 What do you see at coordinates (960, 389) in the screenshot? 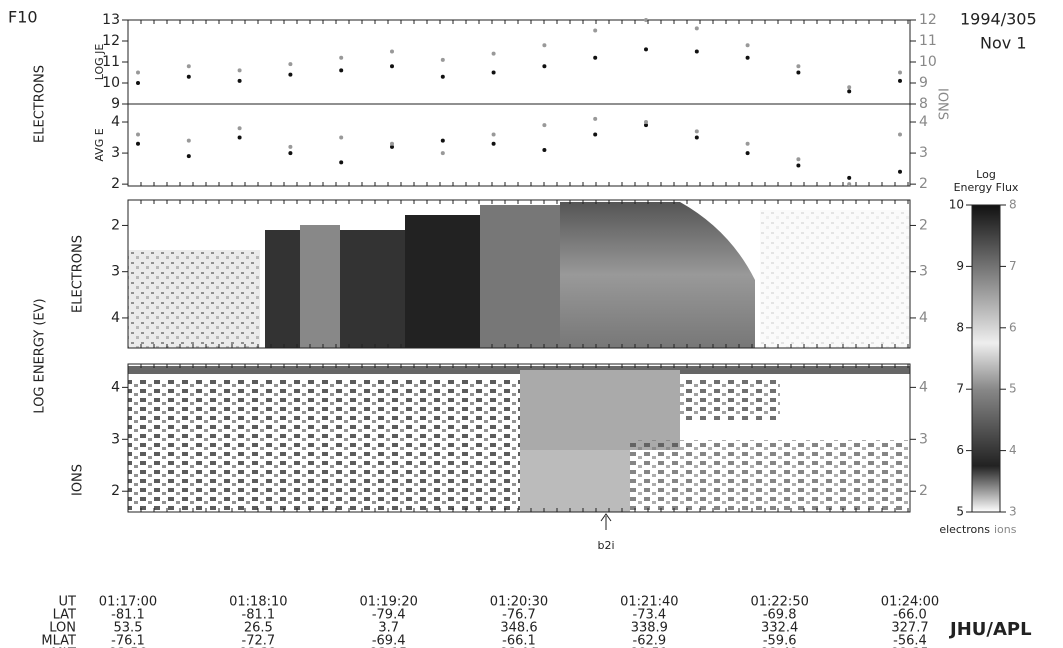
I see `y-tick-label: 7` at bounding box center [960, 389].